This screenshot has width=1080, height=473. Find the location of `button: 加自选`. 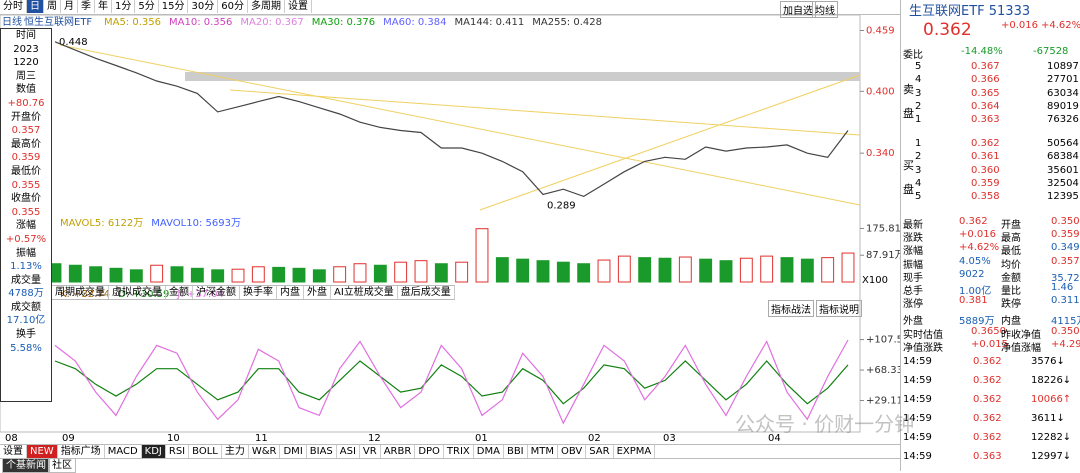

button: 加自选 is located at coordinates (798, 9).